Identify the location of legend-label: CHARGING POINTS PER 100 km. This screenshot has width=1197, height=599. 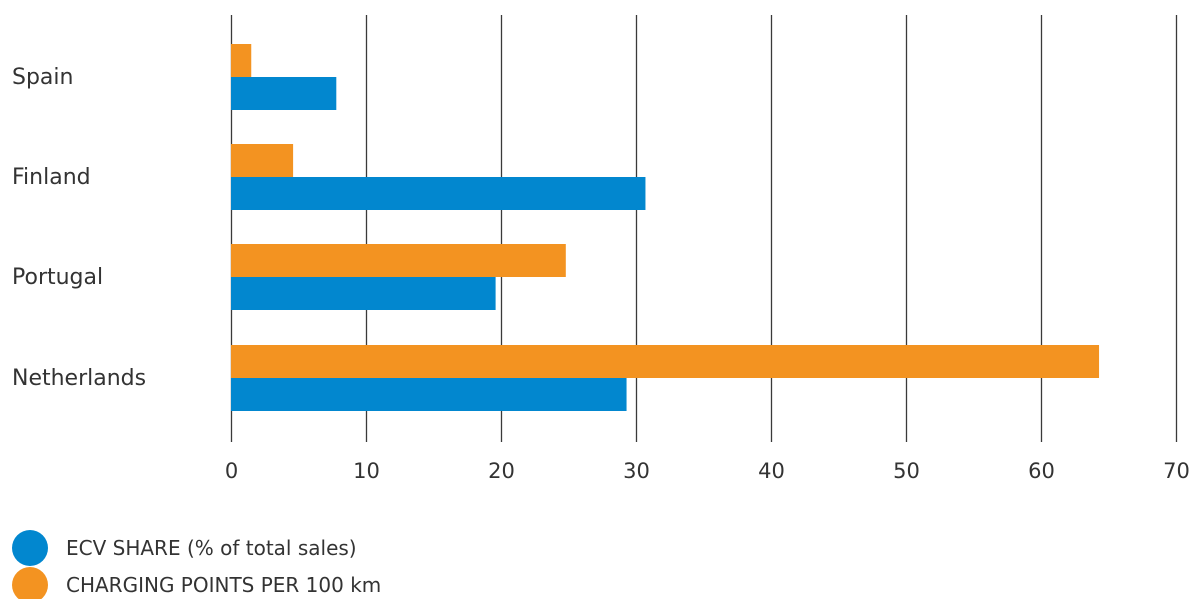
(223, 585).